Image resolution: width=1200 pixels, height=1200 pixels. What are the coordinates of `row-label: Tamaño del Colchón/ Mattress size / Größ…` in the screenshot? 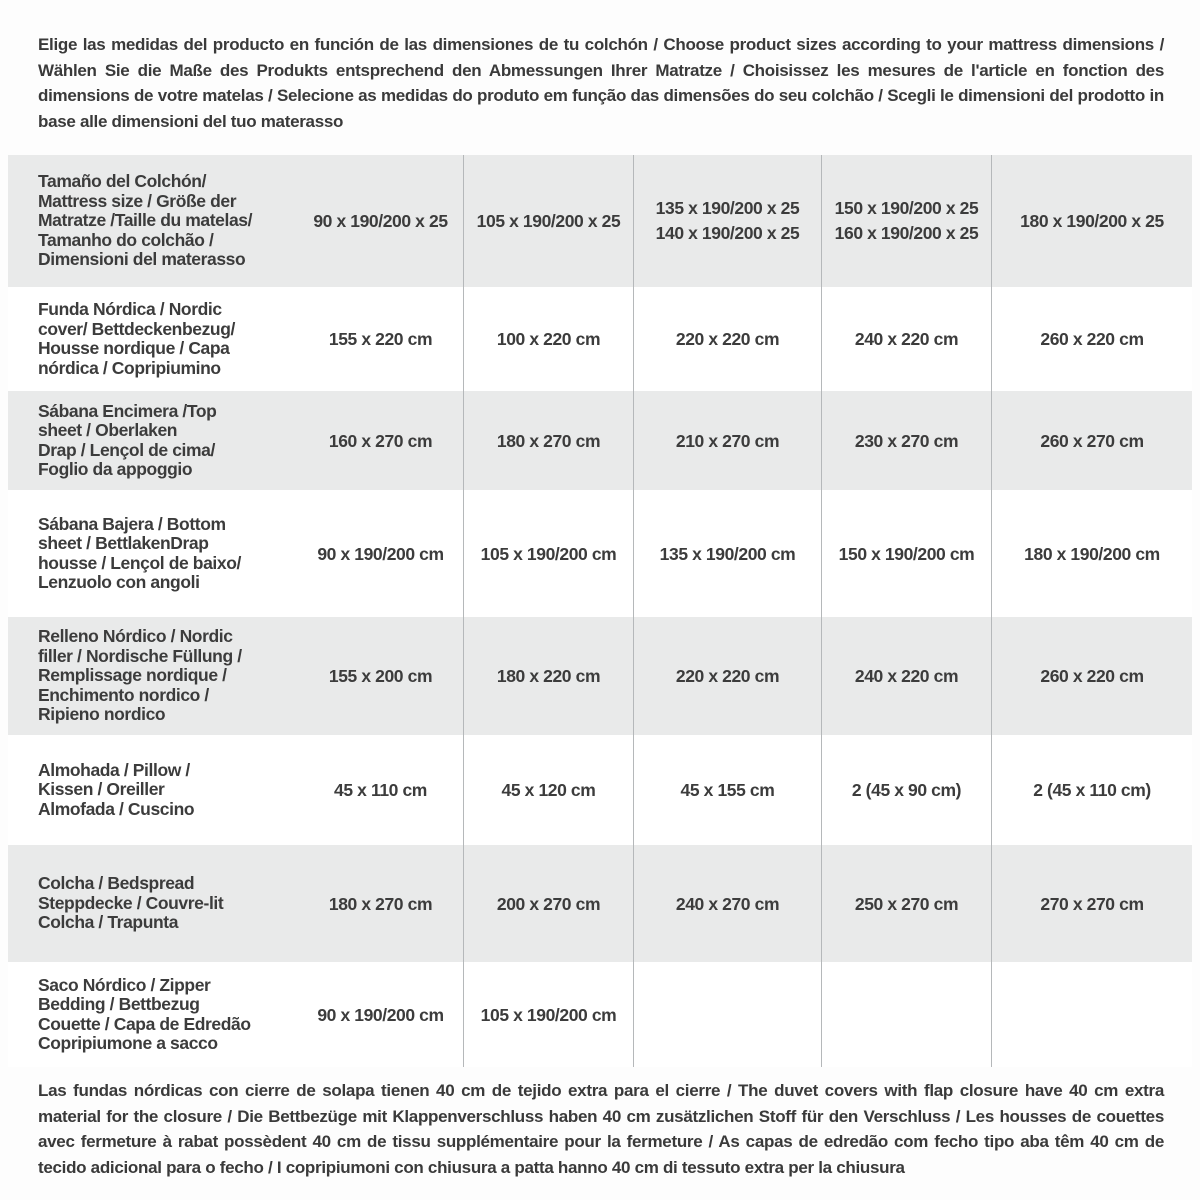 It's located at (145, 220).